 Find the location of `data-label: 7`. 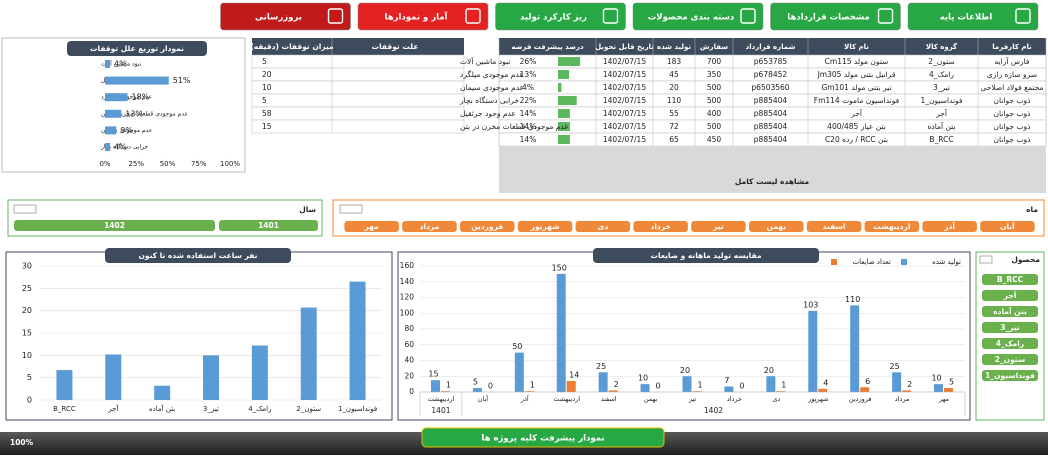

data-label: 7 is located at coordinates (726, 380).